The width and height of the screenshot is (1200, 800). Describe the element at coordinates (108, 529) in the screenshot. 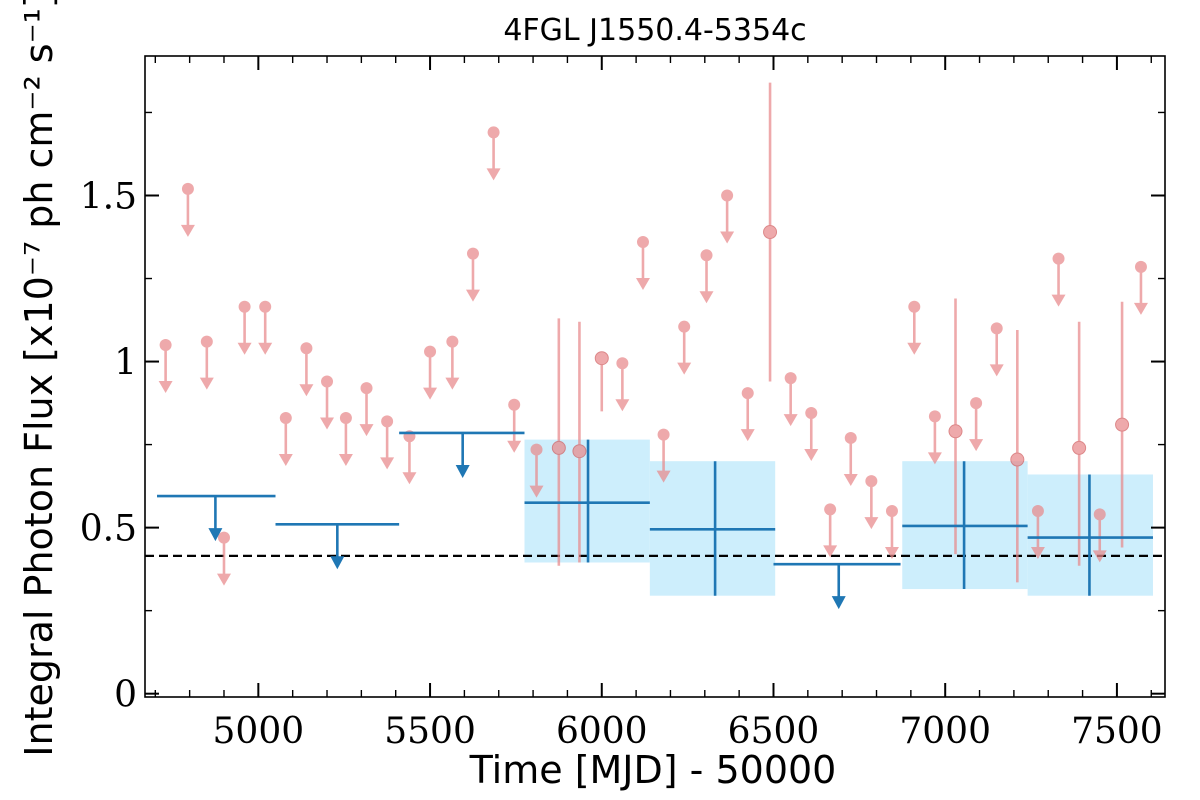

I see `y-tick-label: 0.5` at that location.